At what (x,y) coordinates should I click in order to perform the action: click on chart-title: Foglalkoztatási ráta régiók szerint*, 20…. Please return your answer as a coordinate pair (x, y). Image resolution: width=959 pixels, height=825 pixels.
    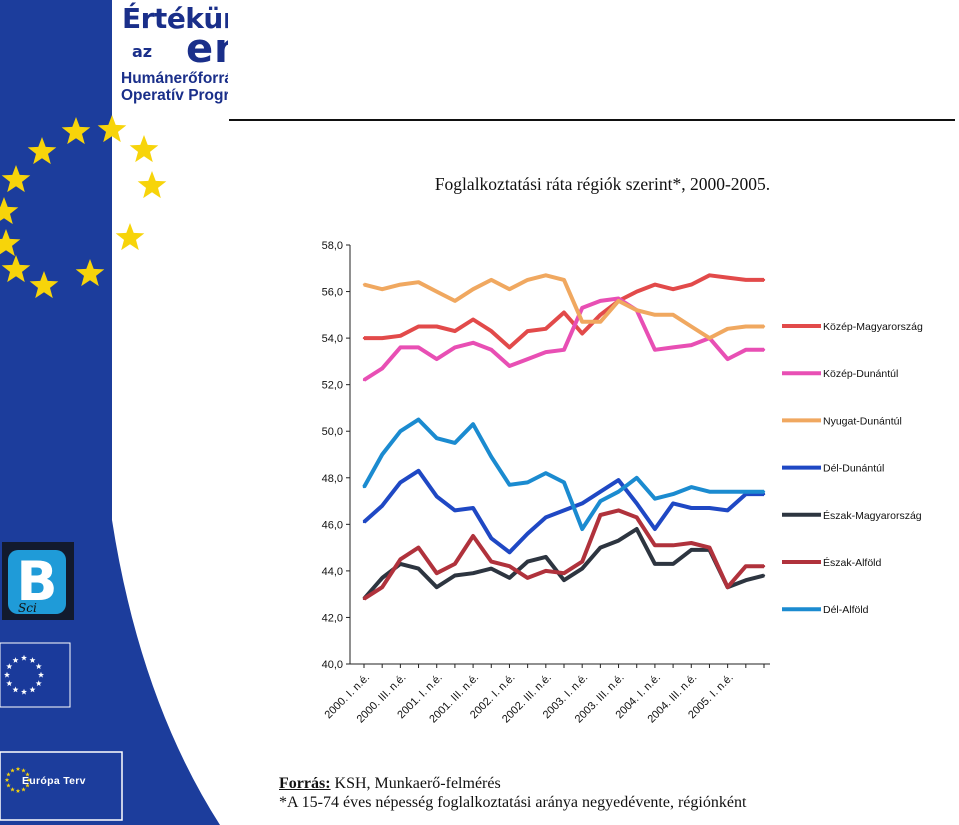
    Looking at the image, I should click on (602, 184).